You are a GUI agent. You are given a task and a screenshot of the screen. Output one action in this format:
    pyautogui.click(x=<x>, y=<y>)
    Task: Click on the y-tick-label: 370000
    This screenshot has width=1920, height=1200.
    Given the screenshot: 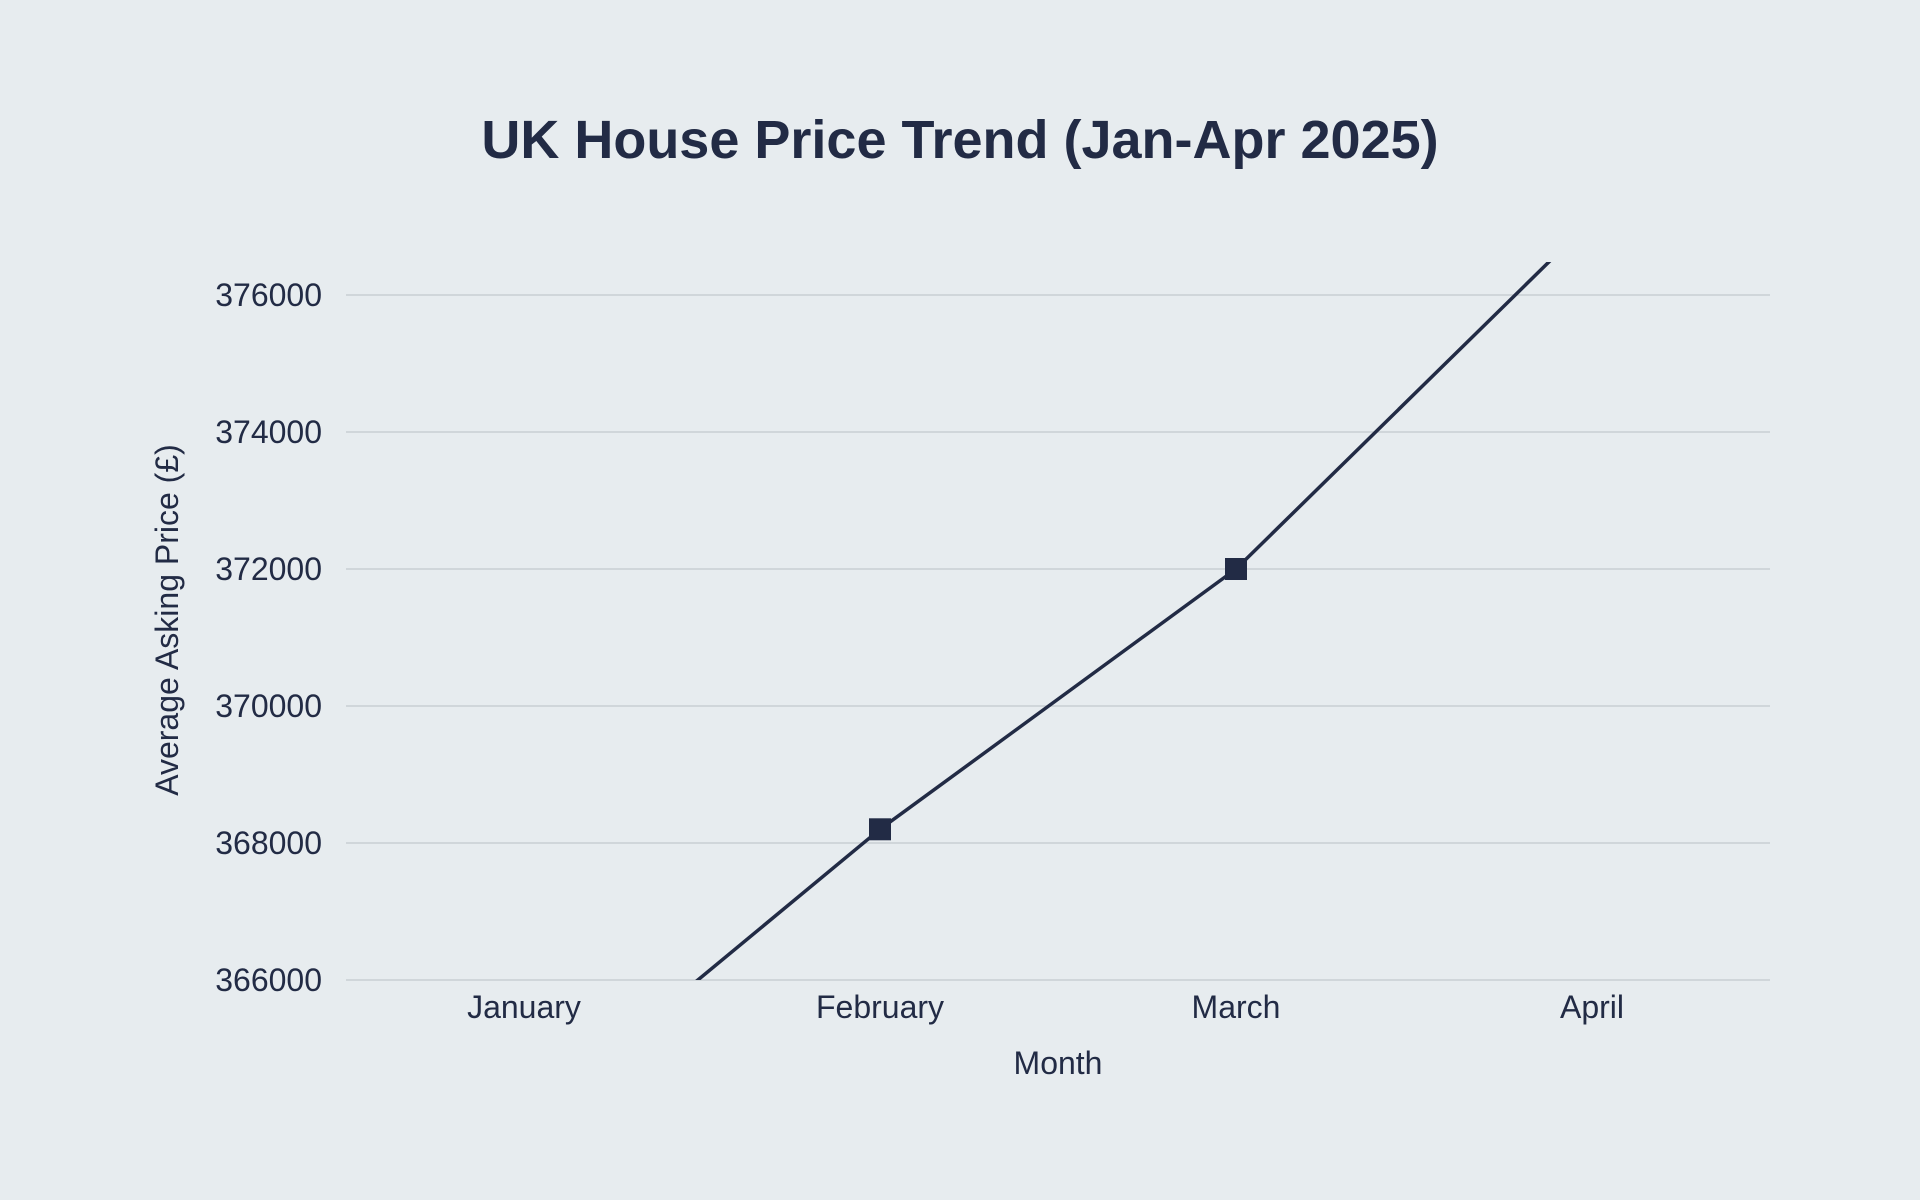 What is the action you would take?
    pyautogui.click(x=268, y=706)
    